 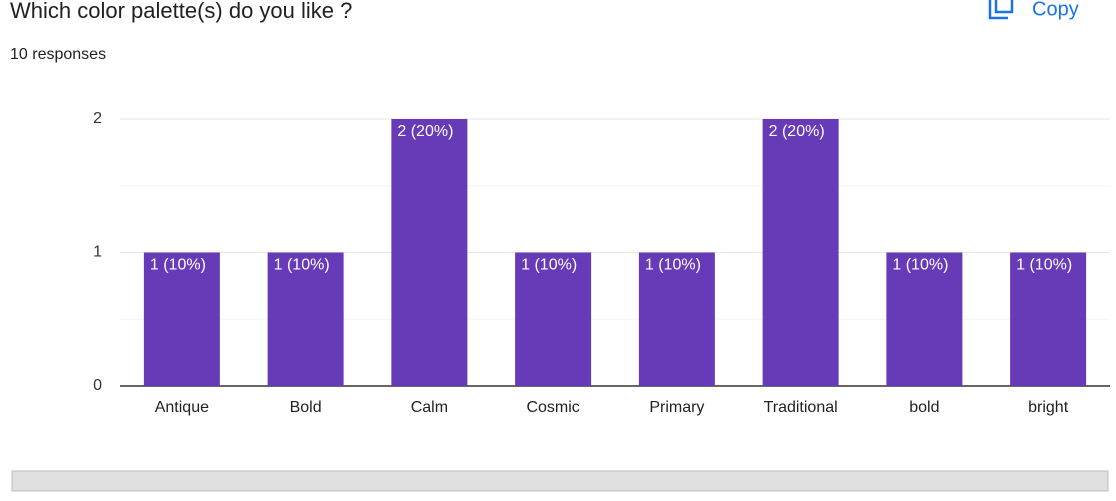 What do you see at coordinates (181, 11) in the screenshot?
I see `chart-title: Which color palette(s) do you like ?` at bounding box center [181, 11].